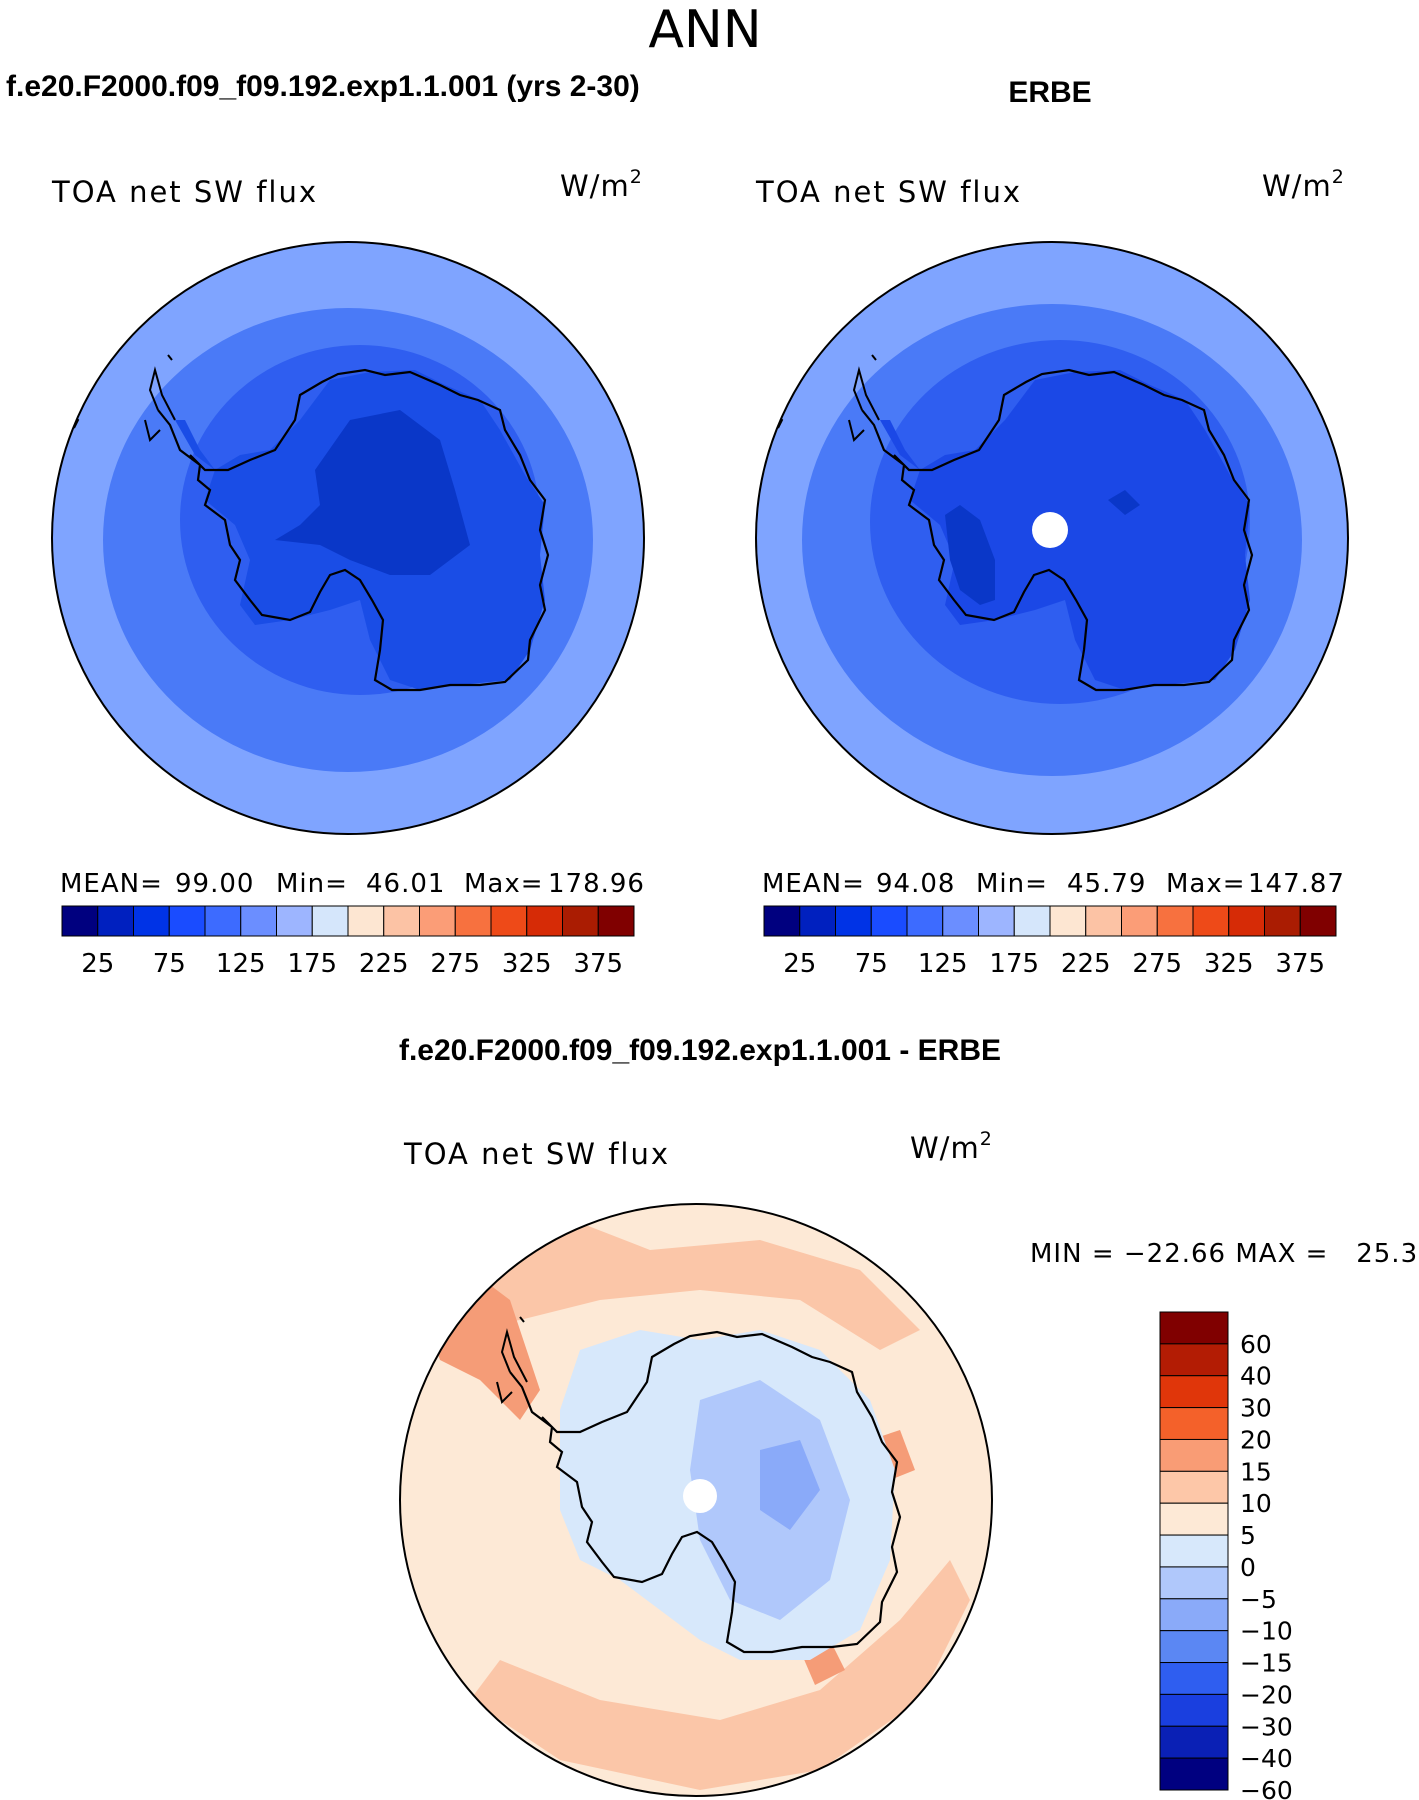  What do you see at coordinates (348, 538) in the screenshot?
I see `model-polar-map` at bounding box center [348, 538].